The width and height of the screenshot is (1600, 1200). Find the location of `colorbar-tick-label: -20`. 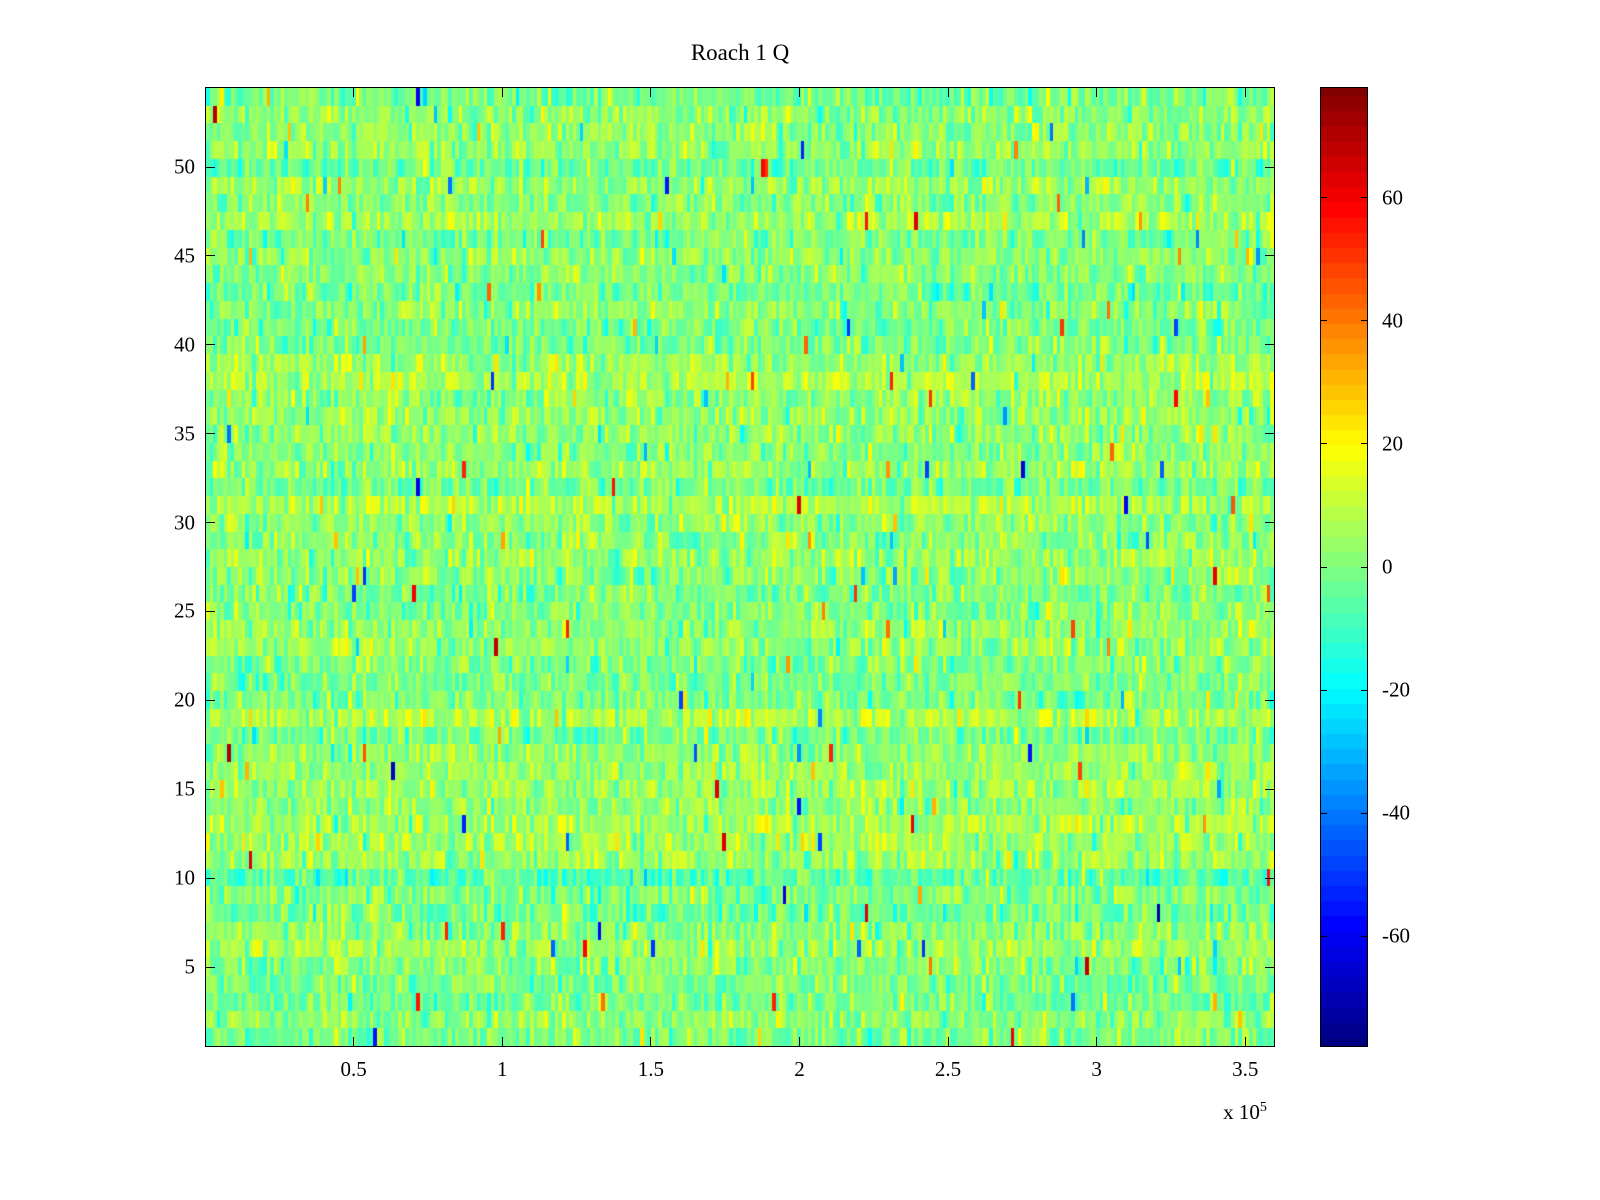

colorbar-tick-label: -20 is located at coordinates (1396, 689).